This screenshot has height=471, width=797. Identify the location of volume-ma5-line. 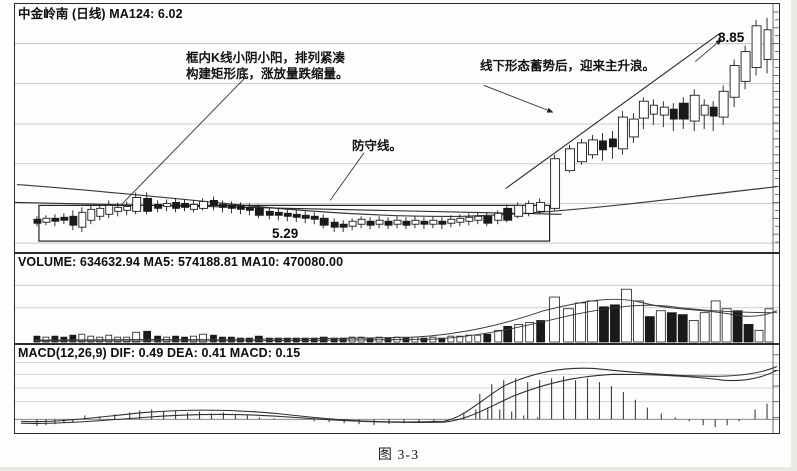
(406, 319).